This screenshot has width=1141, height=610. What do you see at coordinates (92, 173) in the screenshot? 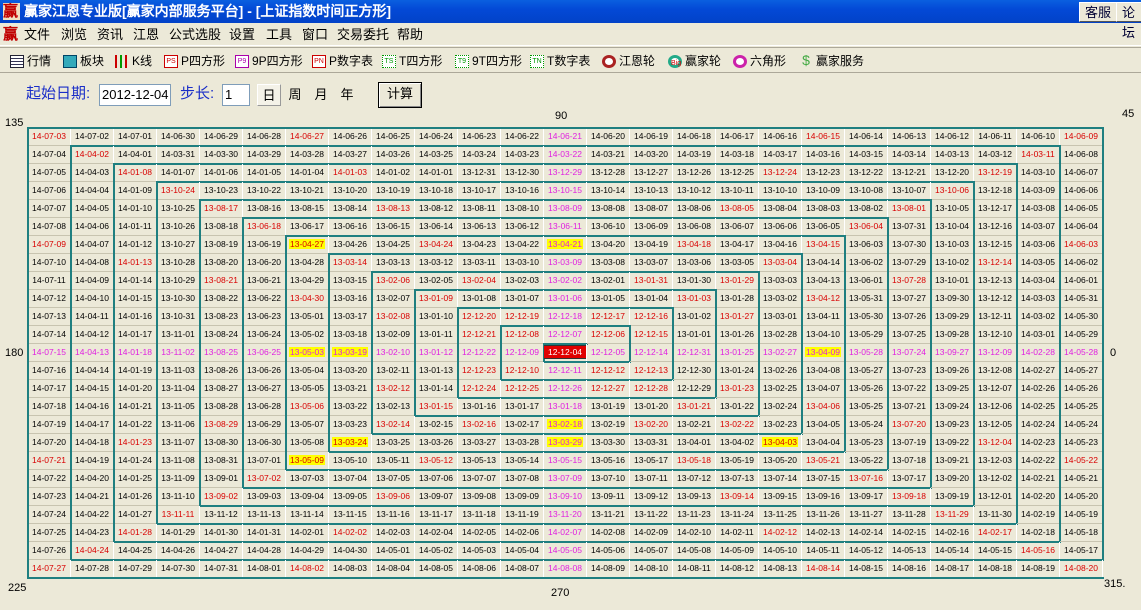
I see `date-cell: 14-04-03` at bounding box center [92, 173].